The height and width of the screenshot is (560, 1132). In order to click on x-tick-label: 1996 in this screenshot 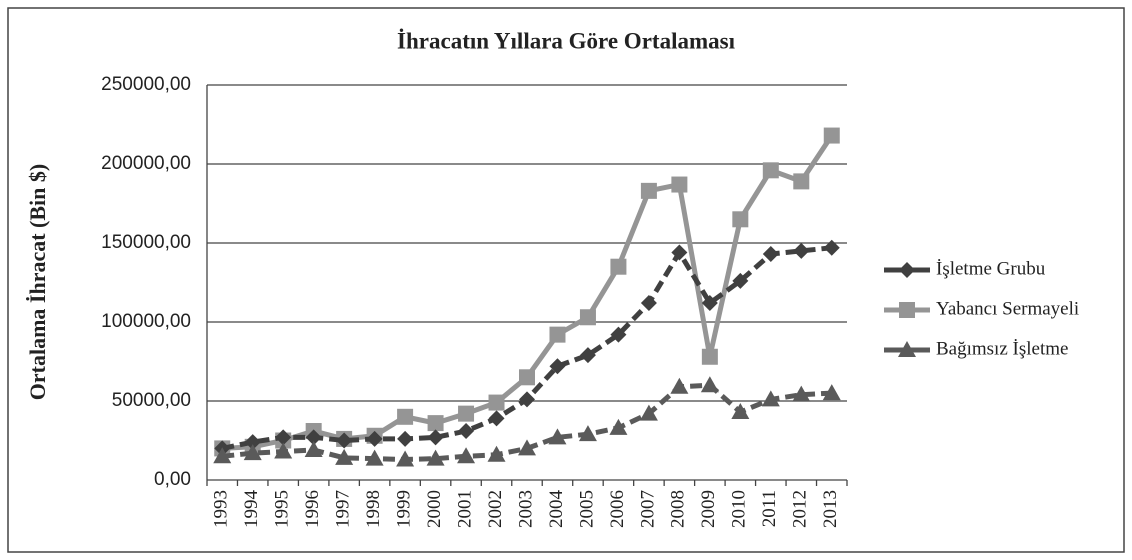, I will do `click(312, 509)`.